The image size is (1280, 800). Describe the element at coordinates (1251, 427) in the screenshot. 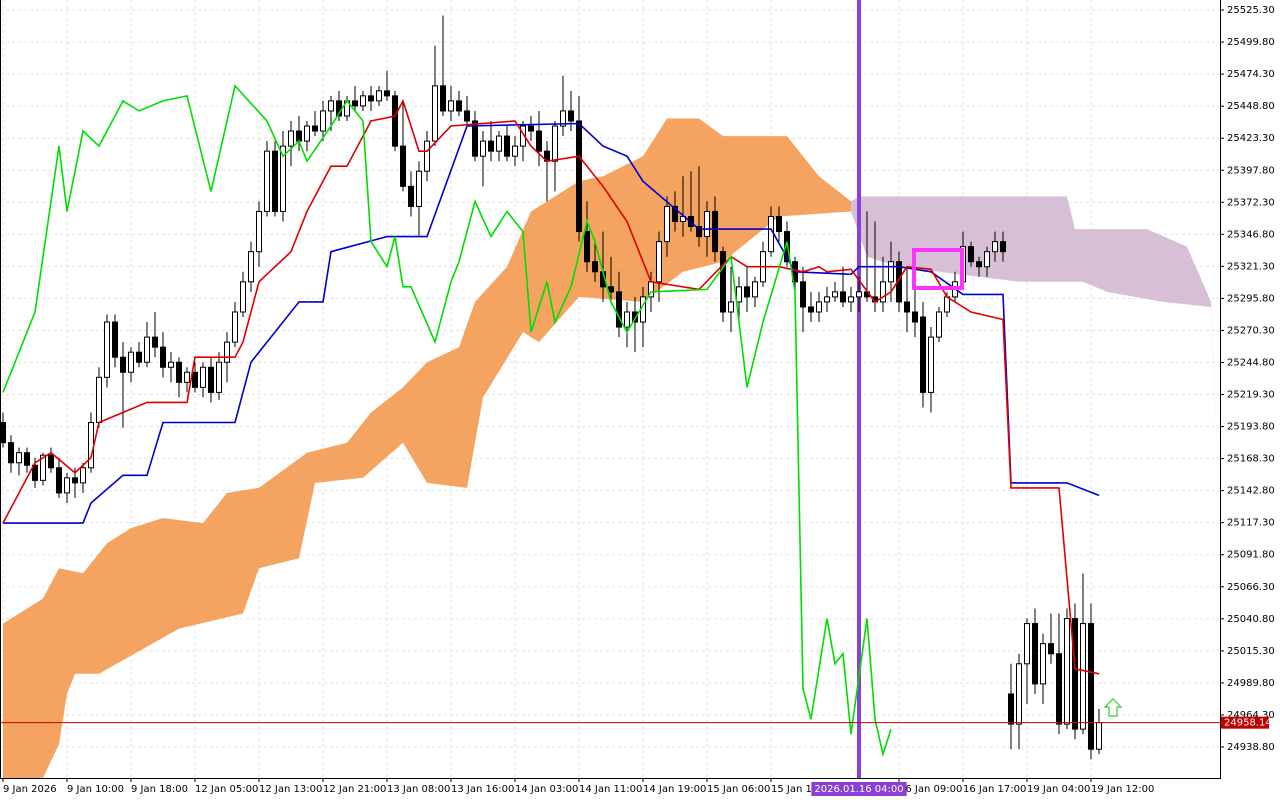

I see `y-tick-label: 25193.80` at that location.